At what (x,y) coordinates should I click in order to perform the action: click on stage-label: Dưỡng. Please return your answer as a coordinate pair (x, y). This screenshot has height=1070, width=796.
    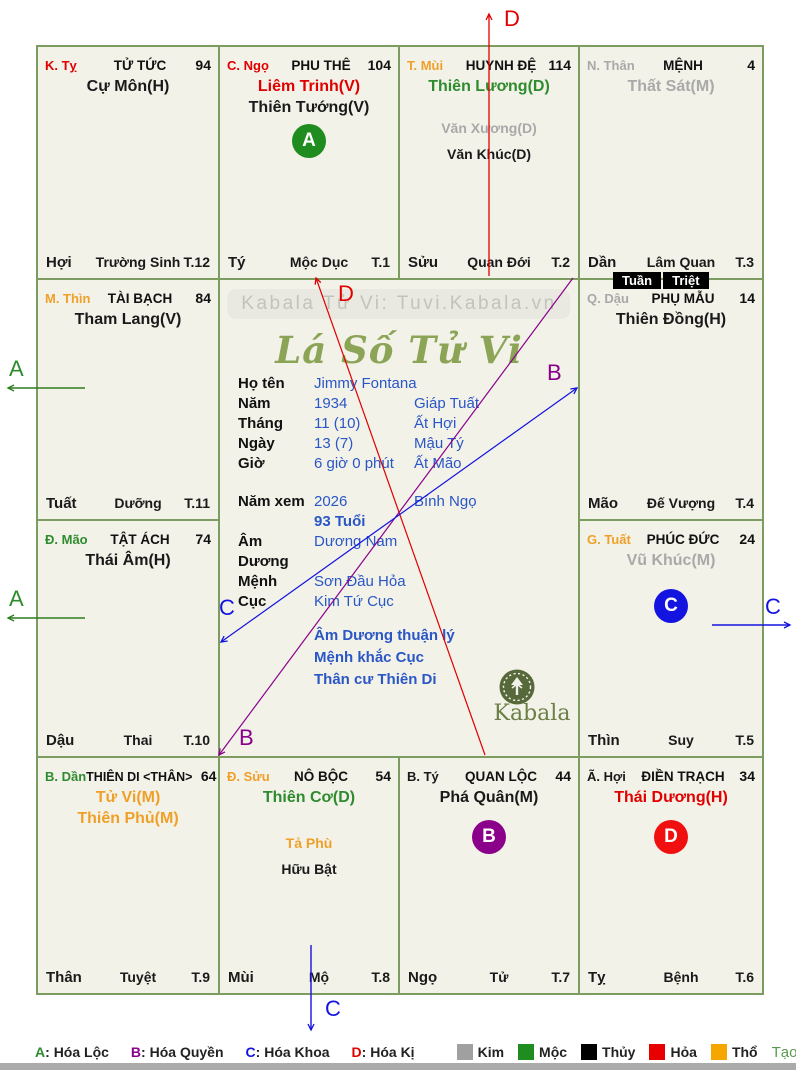
    Looking at the image, I should click on (138, 503).